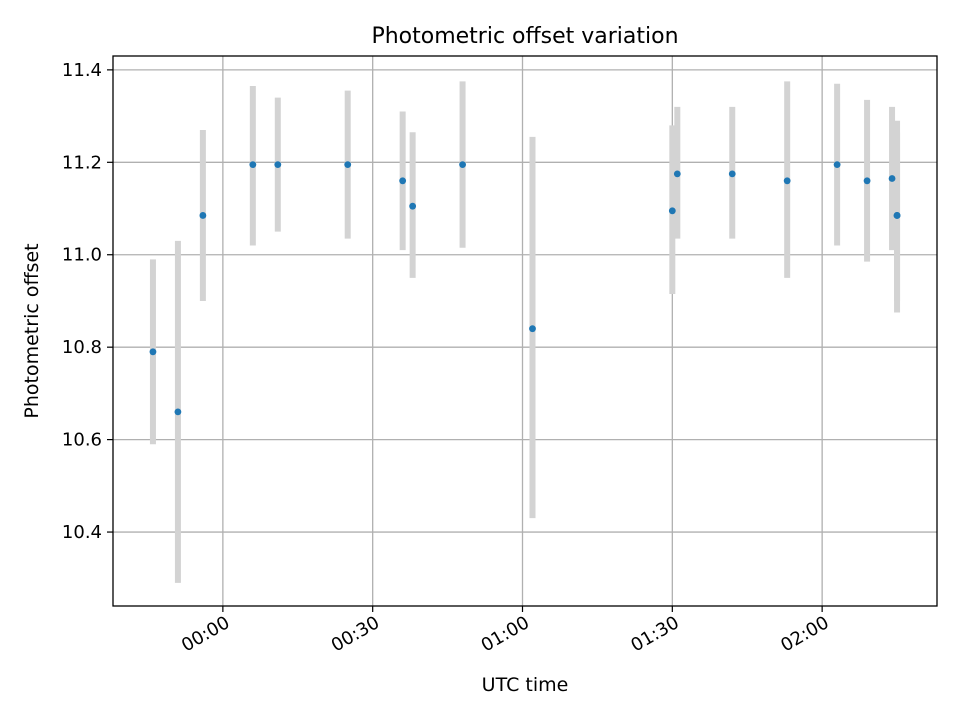 Image resolution: width=960 pixels, height=720 pixels. Describe the element at coordinates (82, 347) in the screenshot. I see `y-tick-label: 10.8` at that location.